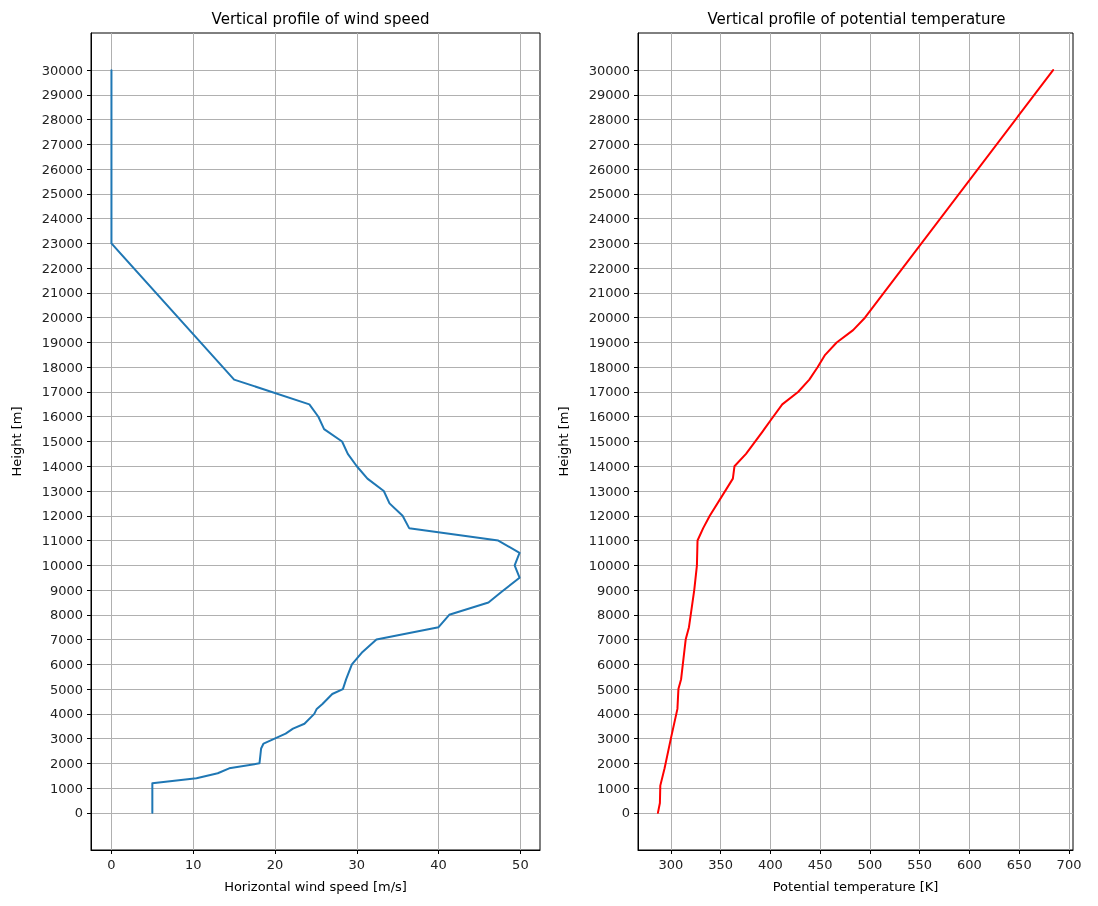 Image resolution: width=1098 pixels, height=906 pixels. I want to click on x-tick-label: 650, so click(1019, 864).